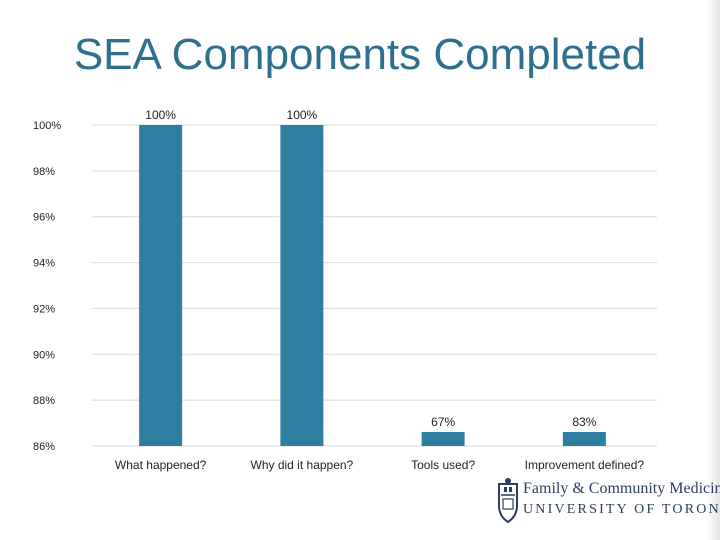  What do you see at coordinates (443, 465) in the screenshot?
I see `x-category-label: Tools used?` at bounding box center [443, 465].